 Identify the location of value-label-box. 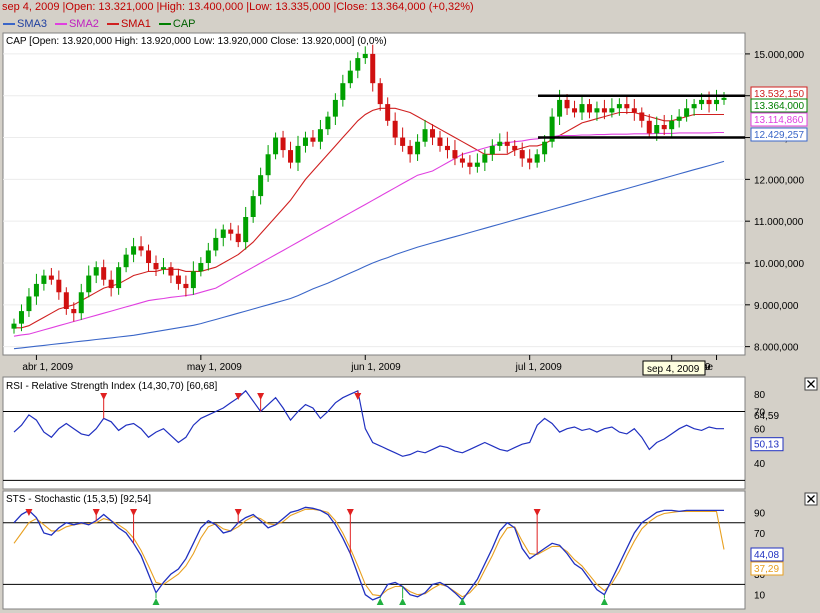
(779, 105).